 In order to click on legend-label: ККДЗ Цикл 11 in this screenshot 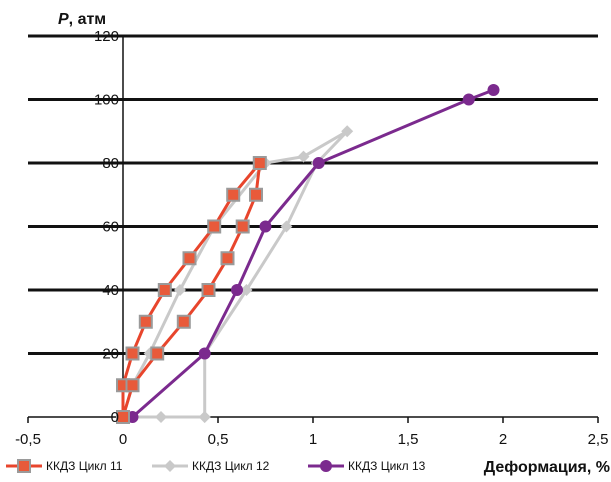, I will do `click(84, 466)`.